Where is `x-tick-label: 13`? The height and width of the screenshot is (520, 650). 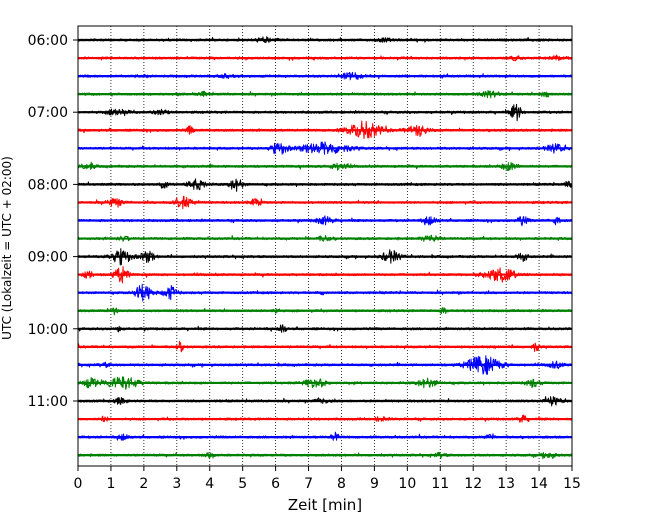
x-tick-label: 13 is located at coordinates (506, 484).